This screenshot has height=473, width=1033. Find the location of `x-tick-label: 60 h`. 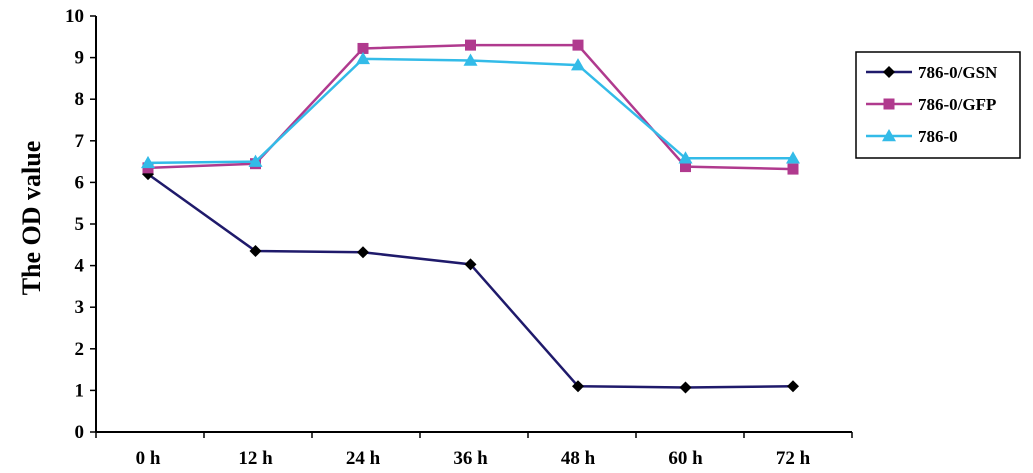

x-tick-label: 60 h is located at coordinates (685, 458).